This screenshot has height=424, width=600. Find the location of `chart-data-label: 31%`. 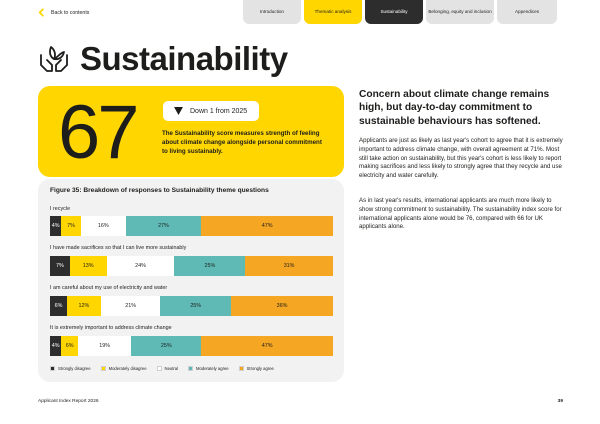

chart-data-label: 31% is located at coordinates (289, 266).